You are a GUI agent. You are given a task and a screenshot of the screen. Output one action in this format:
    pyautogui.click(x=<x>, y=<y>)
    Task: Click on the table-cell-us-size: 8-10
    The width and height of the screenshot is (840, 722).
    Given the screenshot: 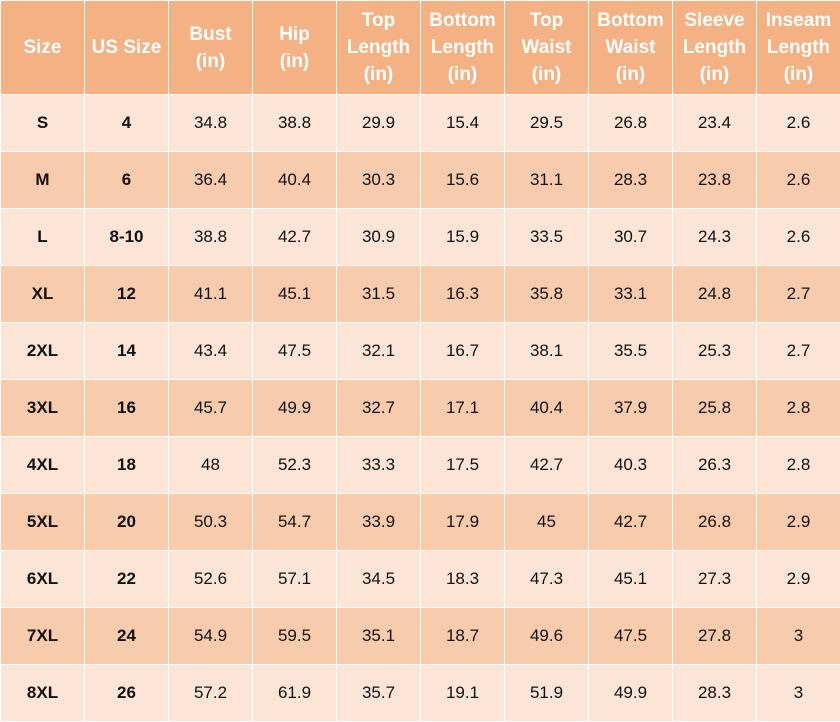 What is the action you would take?
    pyautogui.click(x=127, y=237)
    